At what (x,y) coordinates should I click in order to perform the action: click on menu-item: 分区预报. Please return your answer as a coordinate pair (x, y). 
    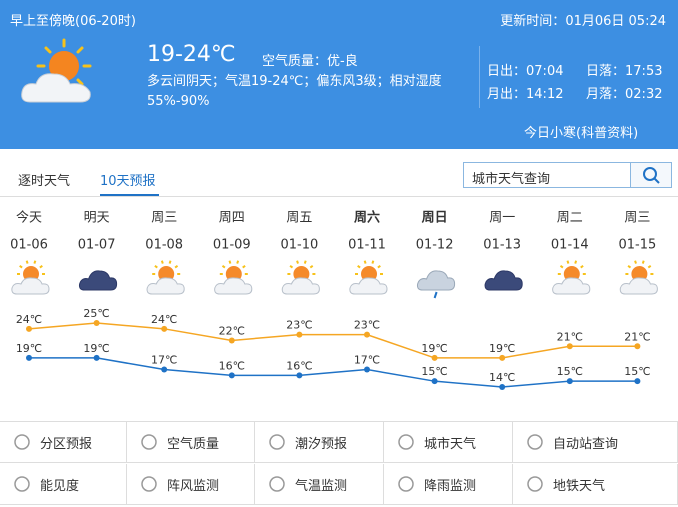
    Looking at the image, I should click on (63, 442).